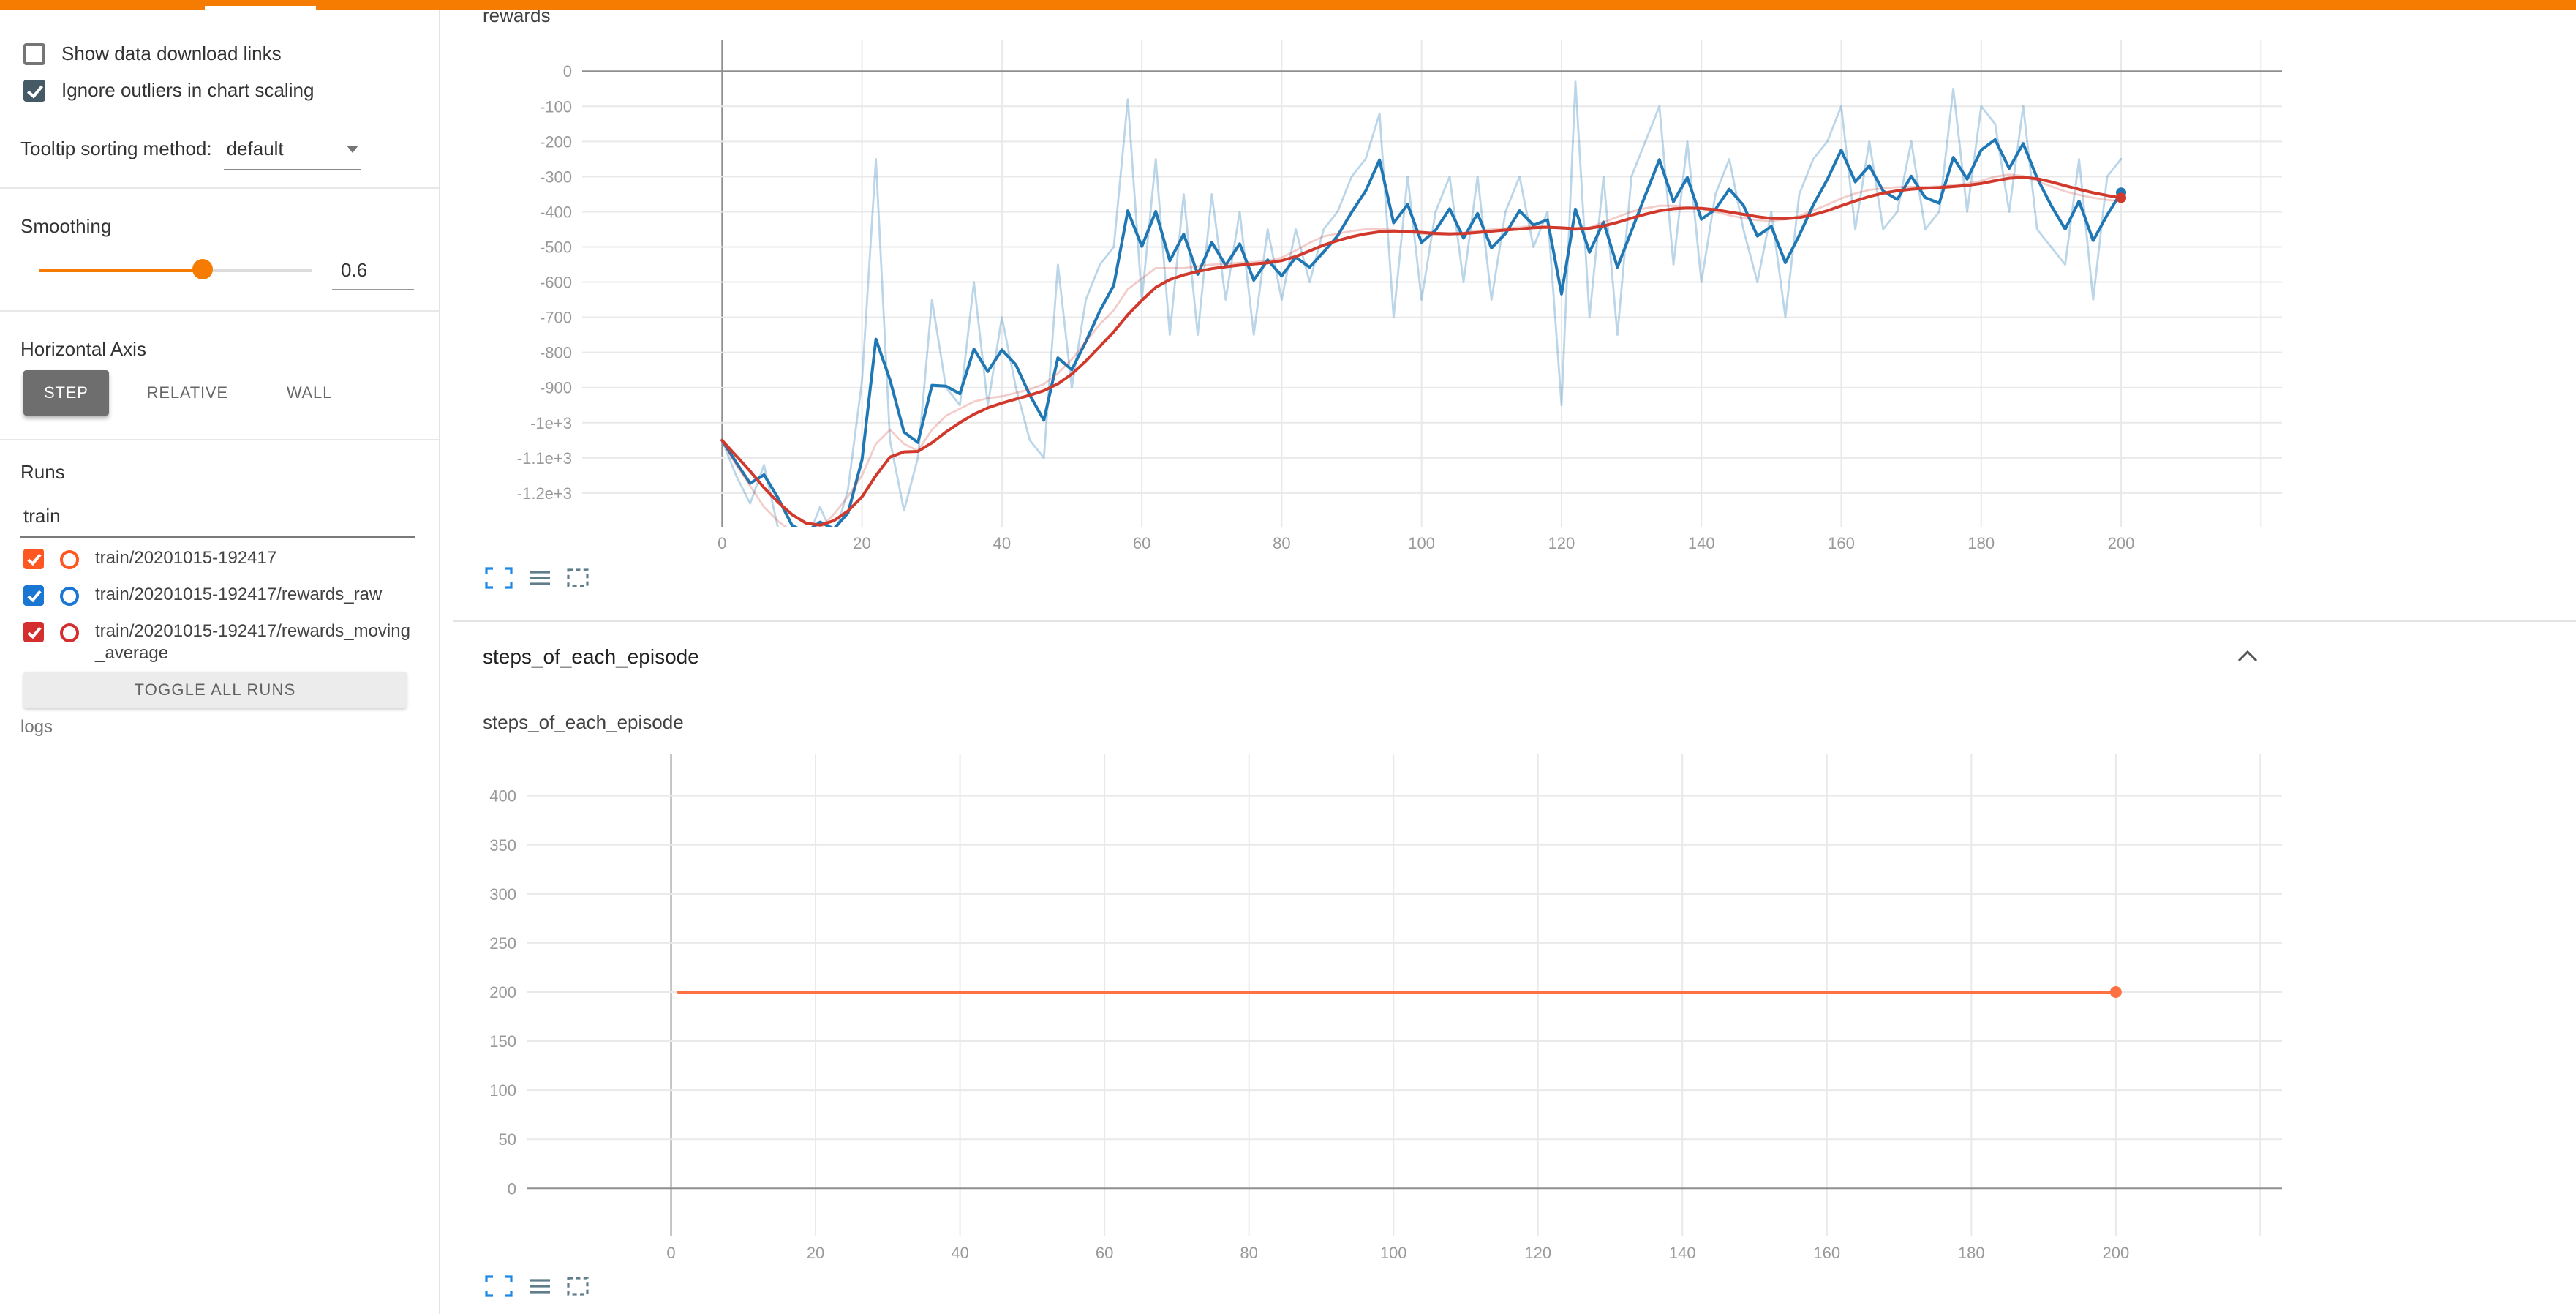  I want to click on steps-chart-title: steps_of_each_episode, so click(583, 722).